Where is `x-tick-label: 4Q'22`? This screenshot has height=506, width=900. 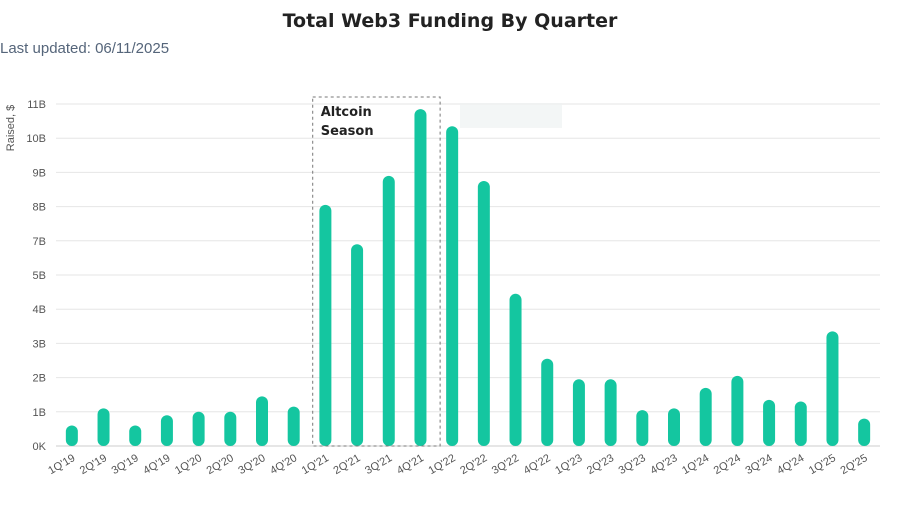
x-tick-label: 4Q'22 is located at coordinates (537, 464).